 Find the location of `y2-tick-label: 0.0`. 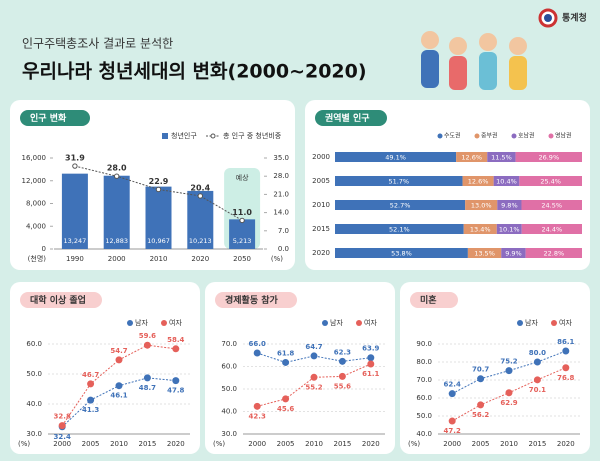

y2-tick-label: 0.0 is located at coordinates (283, 249).